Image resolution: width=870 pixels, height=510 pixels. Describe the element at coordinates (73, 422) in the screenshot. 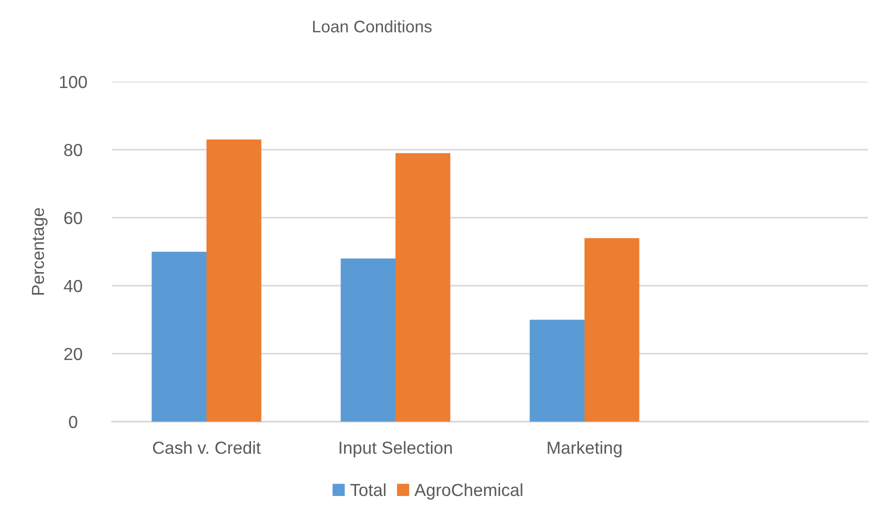

I see `y-tick-label: 0` at that location.